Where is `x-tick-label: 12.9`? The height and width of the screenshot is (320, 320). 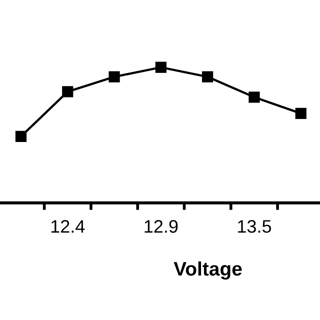
x-tick-label: 12.9 is located at coordinates (161, 226).